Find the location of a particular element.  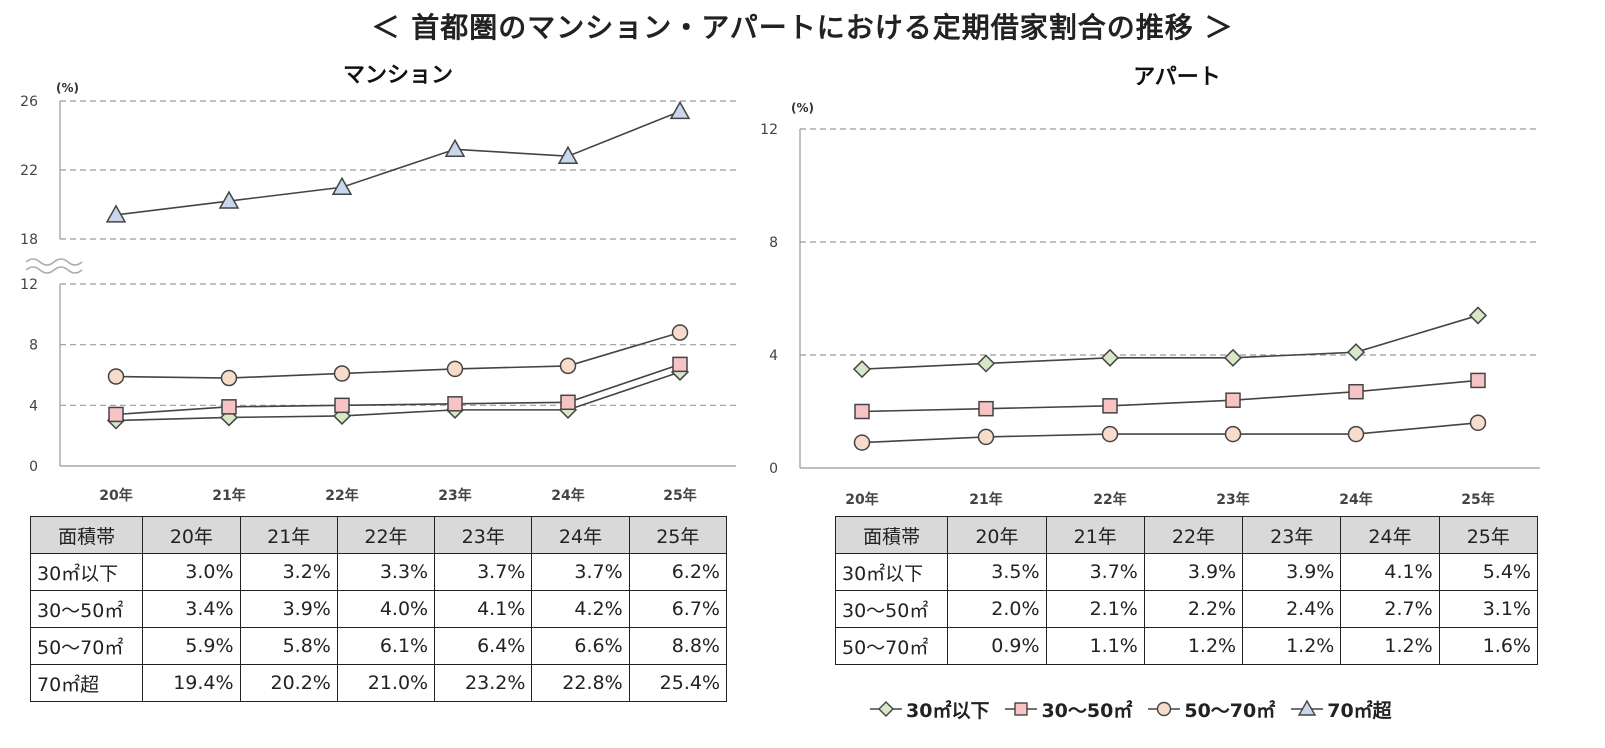

table-row: 30㎡以下 3.0% 3.2% 3.3% 3.7% 3.7% 6.2% is located at coordinates (378, 572).